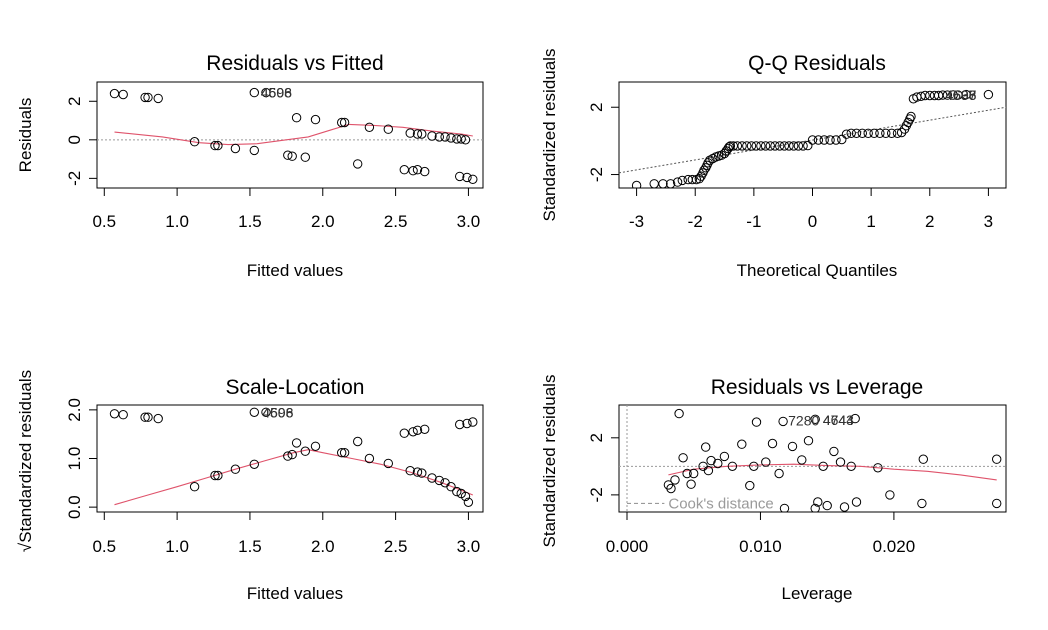 The height and width of the screenshot is (630, 1048). I want to click on chart-title: Q-Q Residuals, so click(817, 63).